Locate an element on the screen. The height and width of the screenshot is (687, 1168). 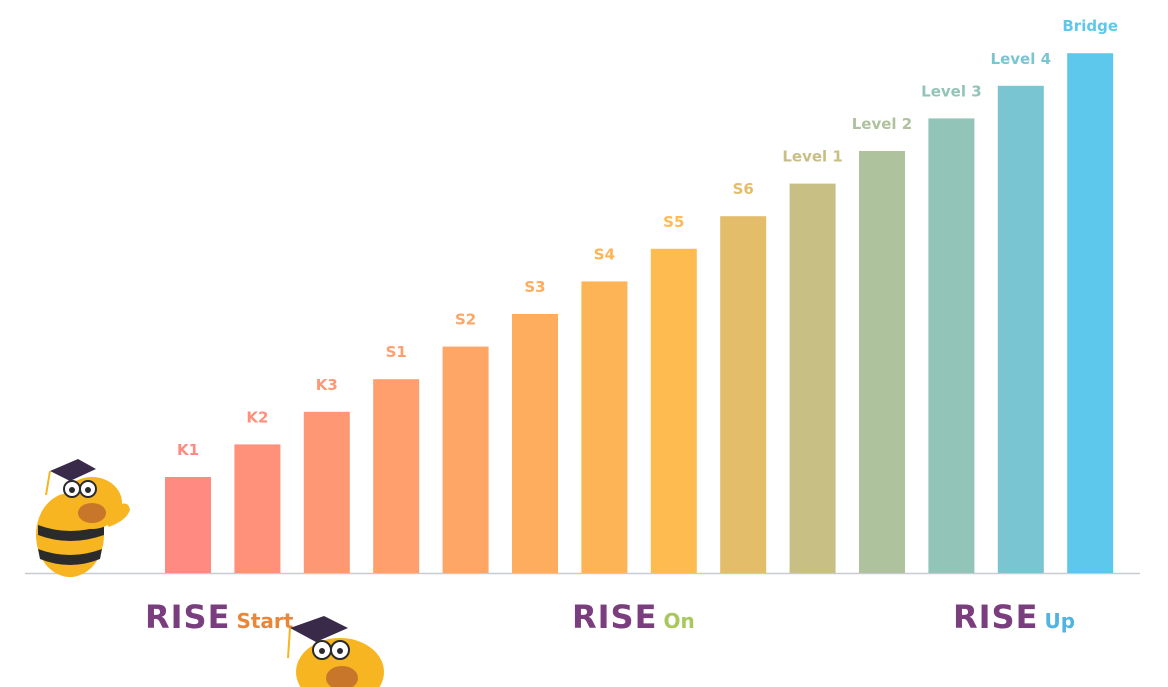
level-label: Level 1 is located at coordinates (812, 157).